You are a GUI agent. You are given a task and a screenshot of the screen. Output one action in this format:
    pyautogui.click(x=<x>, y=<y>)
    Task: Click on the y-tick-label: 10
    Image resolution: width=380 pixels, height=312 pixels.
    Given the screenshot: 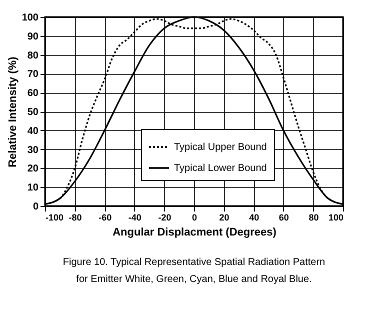 What is the action you would take?
    pyautogui.click(x=33, y=188)
    